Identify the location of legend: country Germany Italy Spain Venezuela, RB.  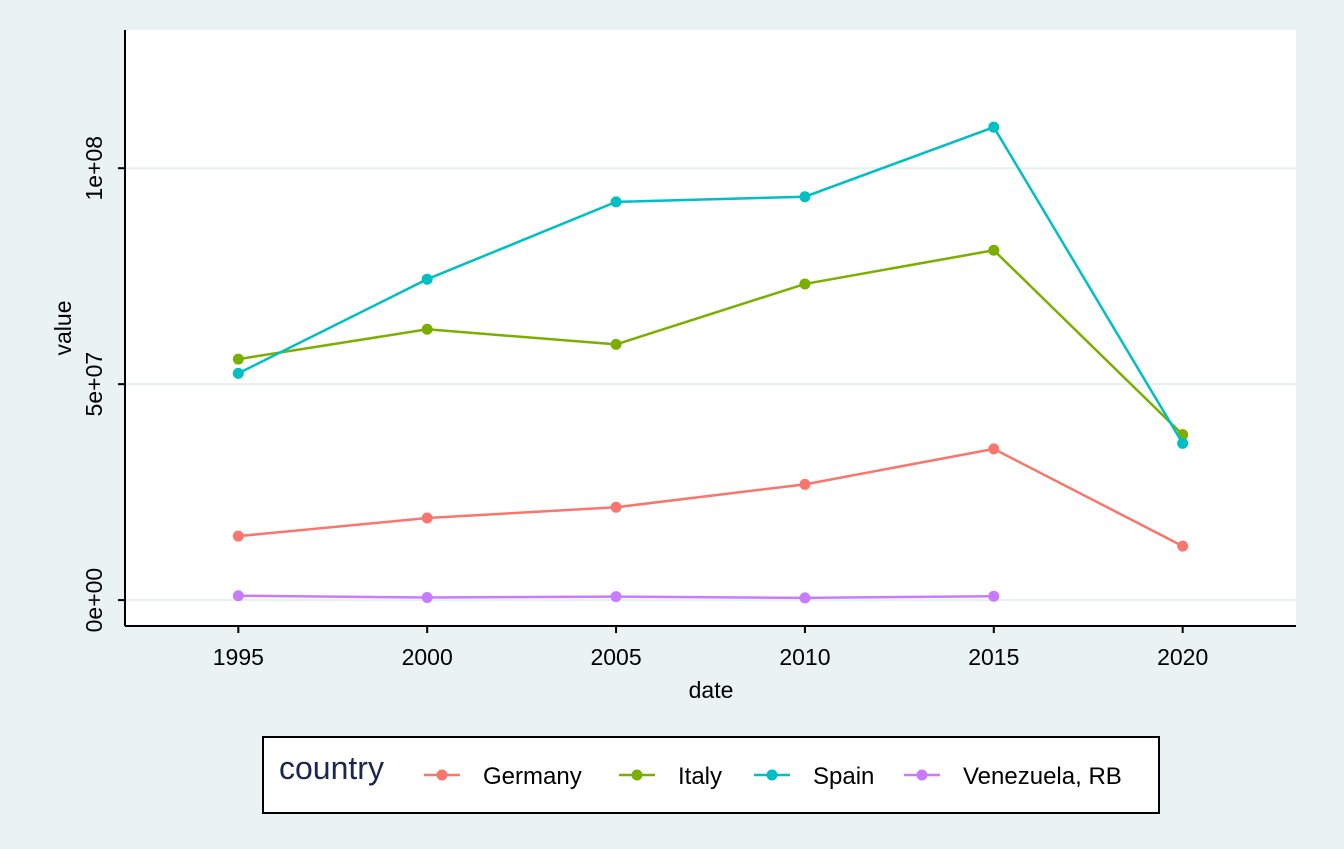
(711, 775).